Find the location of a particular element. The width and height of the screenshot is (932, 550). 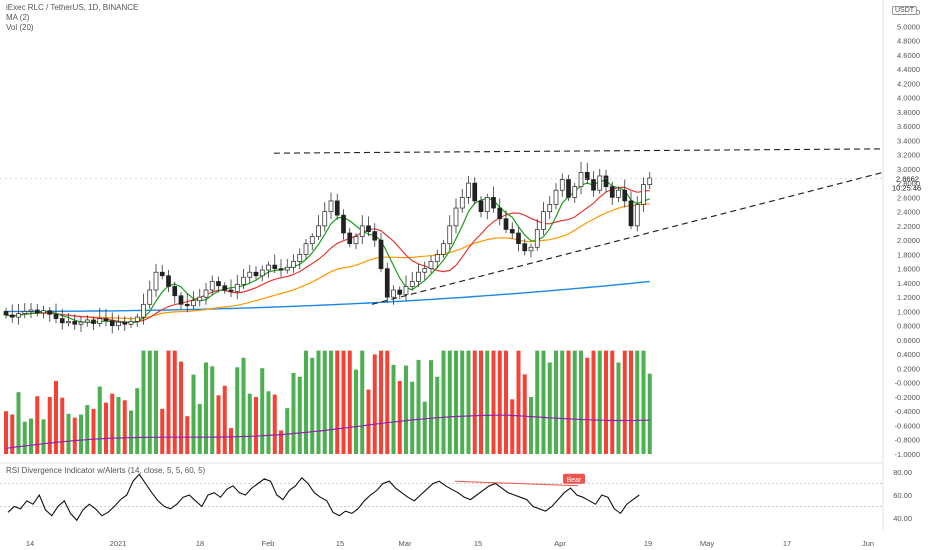

price-tick-label: 2.4000 is located at coordinates (908, 212).